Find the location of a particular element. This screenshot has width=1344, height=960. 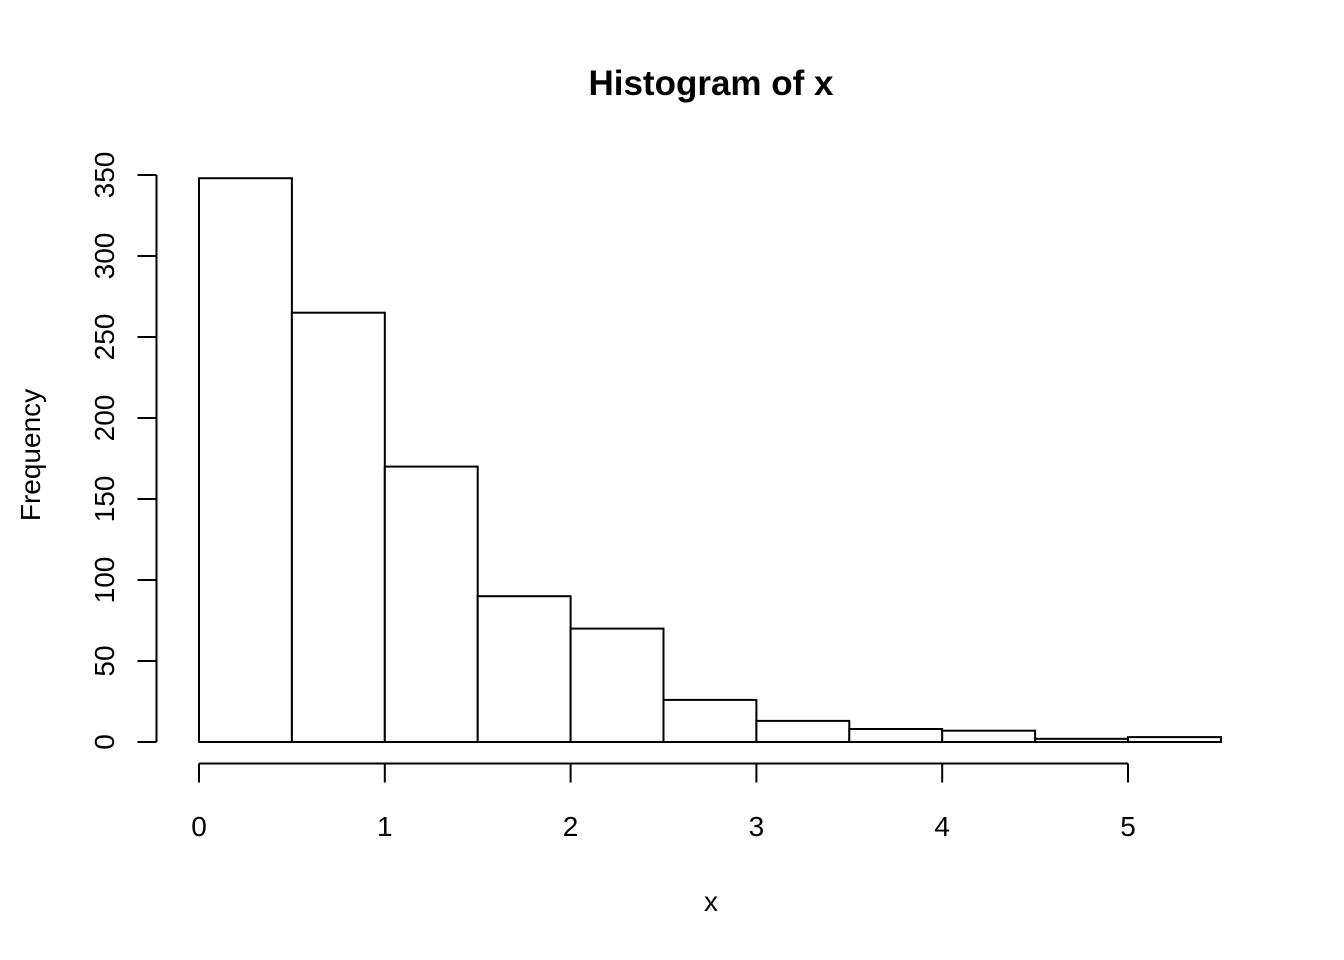

y-tick-label: 250 is located at coordinates (104, 337).